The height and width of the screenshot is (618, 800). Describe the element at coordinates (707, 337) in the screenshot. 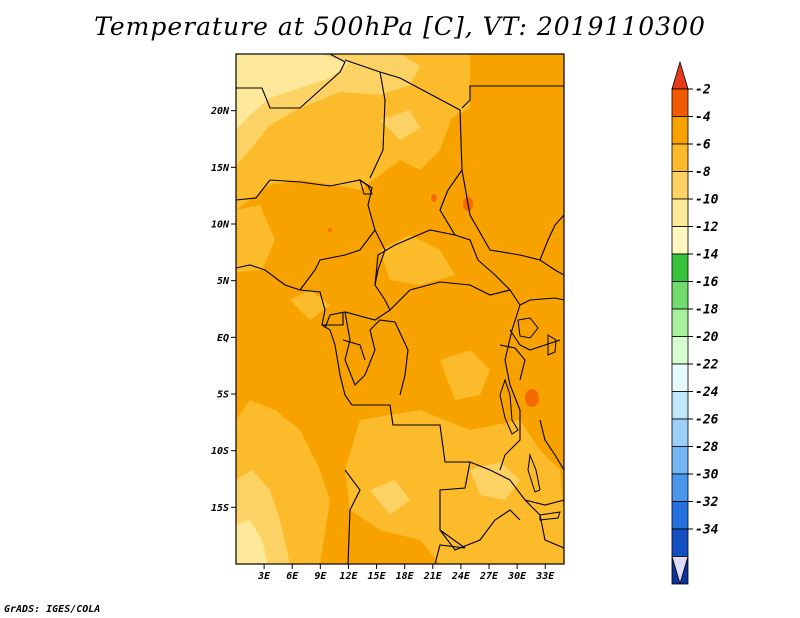

I see `colorbar-label: -20` at that location.